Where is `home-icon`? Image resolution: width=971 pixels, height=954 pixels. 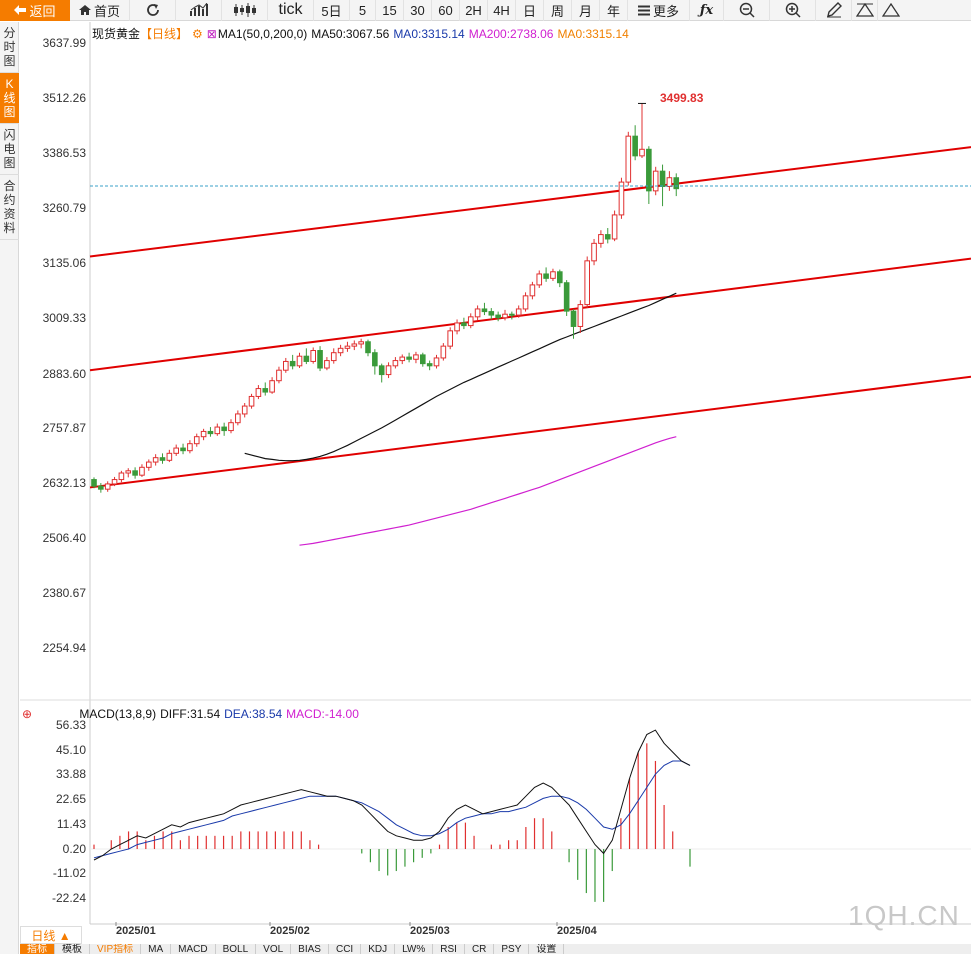 home-icon is located at coordinates (84, 10).